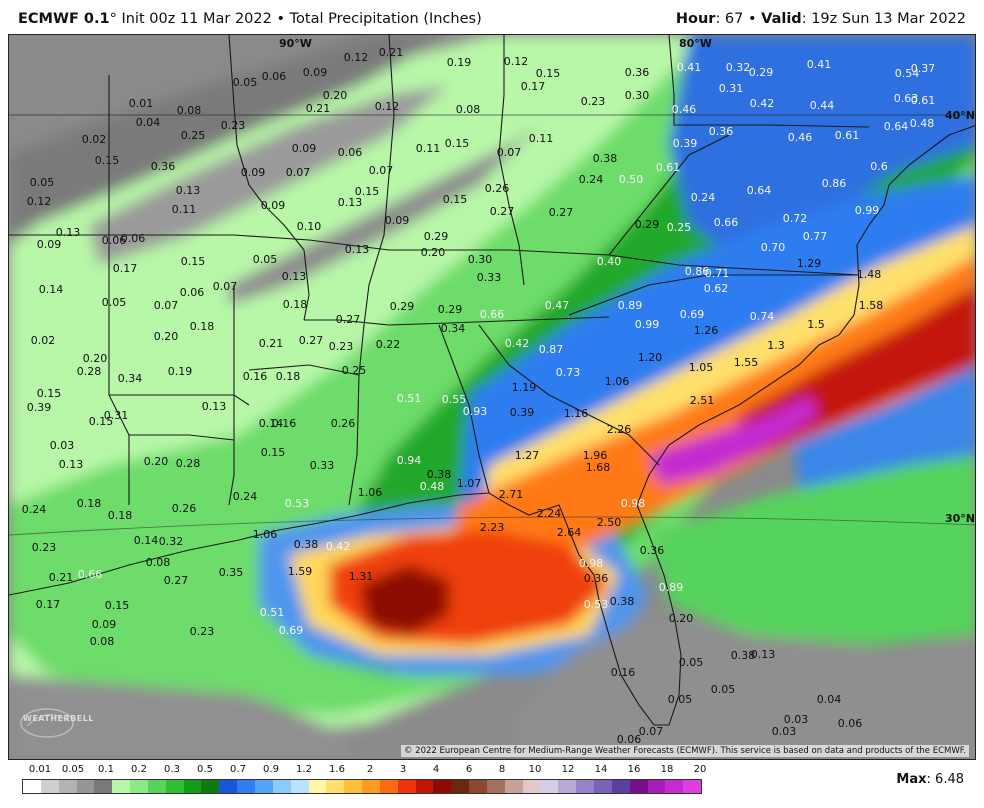 Image resolution: width=984 pixels, height=808 pixels. Describe the element at coordinates (354, 370) in the screenshot. I see `precip-value: 0.25` at that location.